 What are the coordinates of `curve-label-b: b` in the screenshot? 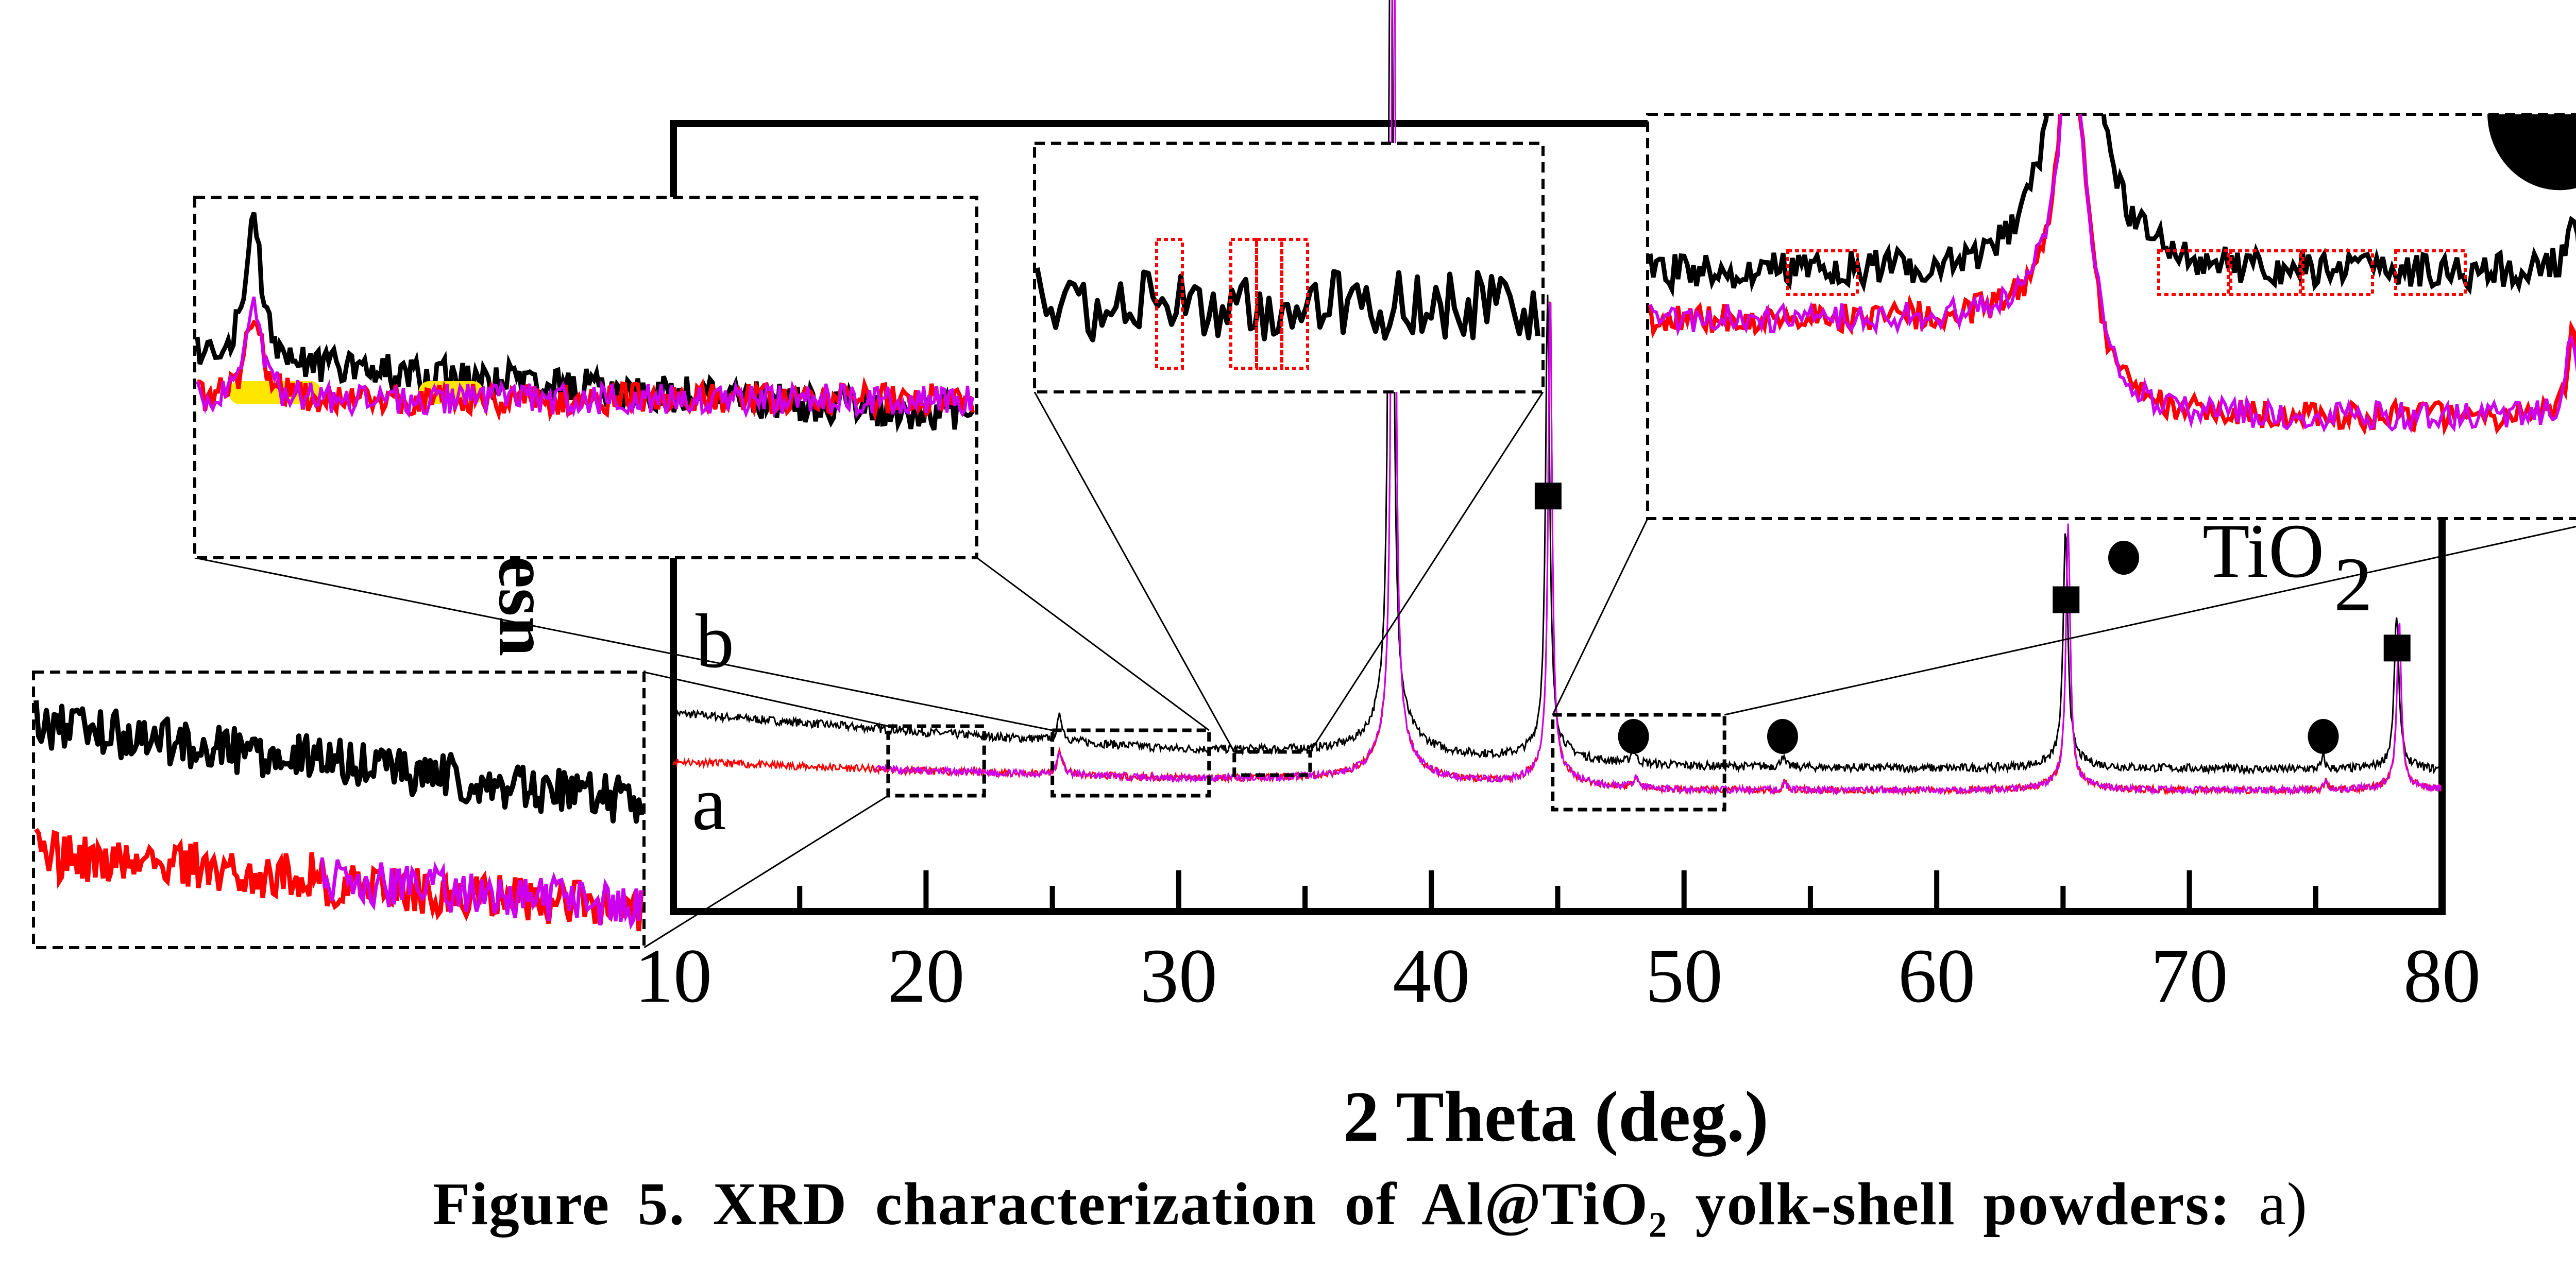 It's located at (715, 641).